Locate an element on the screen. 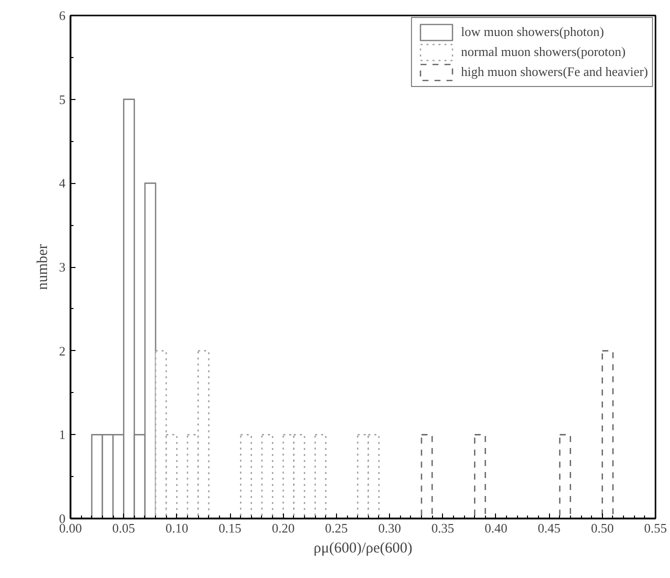  x-tick-label: 0.30 is located at coordinates (389, 528).